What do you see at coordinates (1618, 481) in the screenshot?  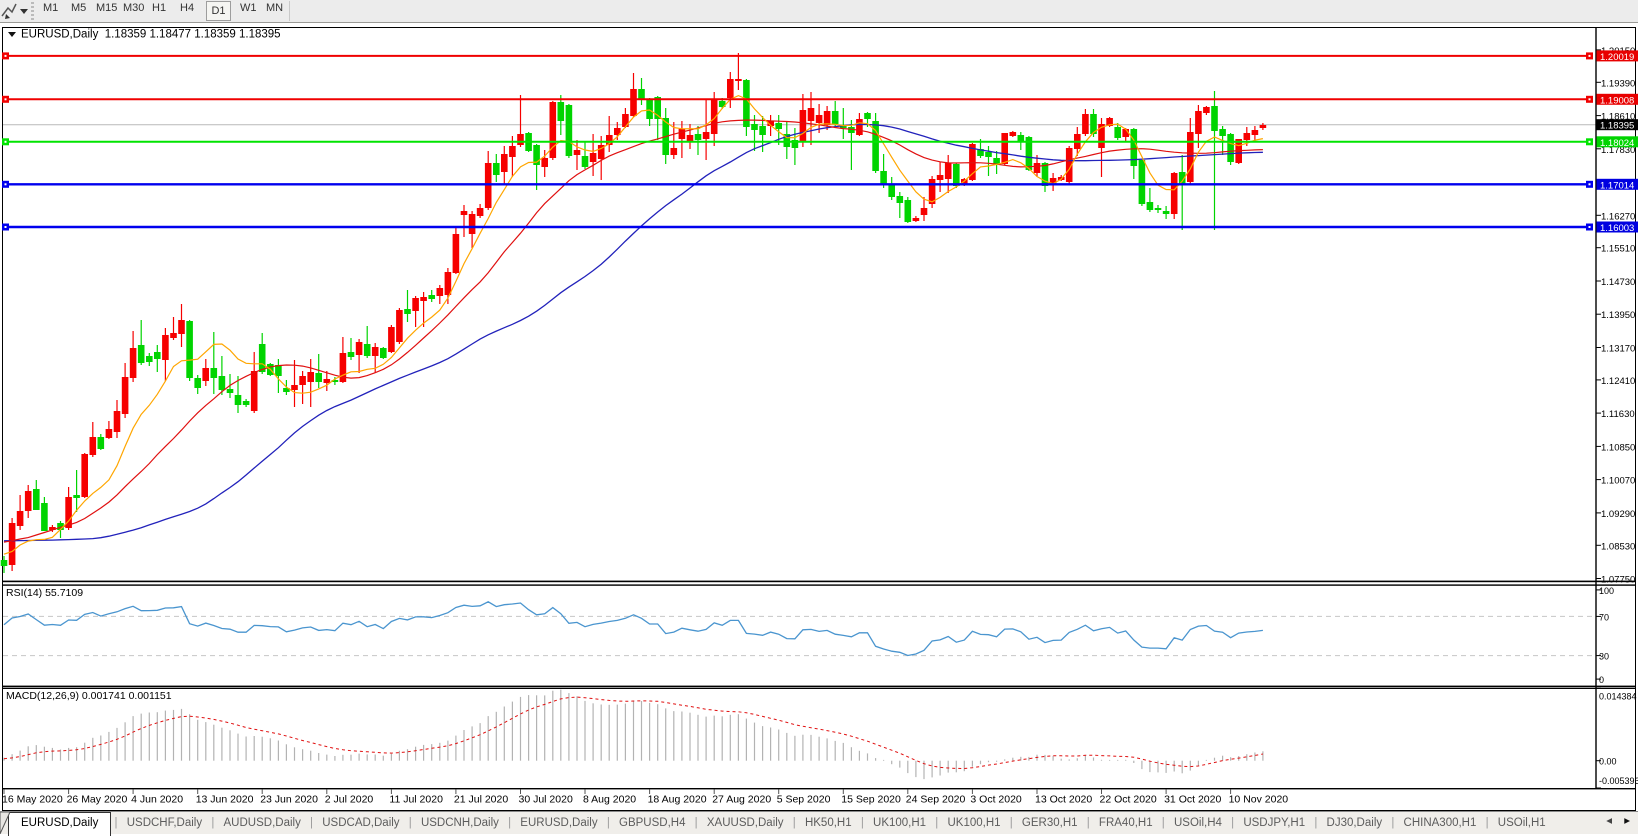 I see `svg-text: 1.10070` at bounding box center [1618, 481].